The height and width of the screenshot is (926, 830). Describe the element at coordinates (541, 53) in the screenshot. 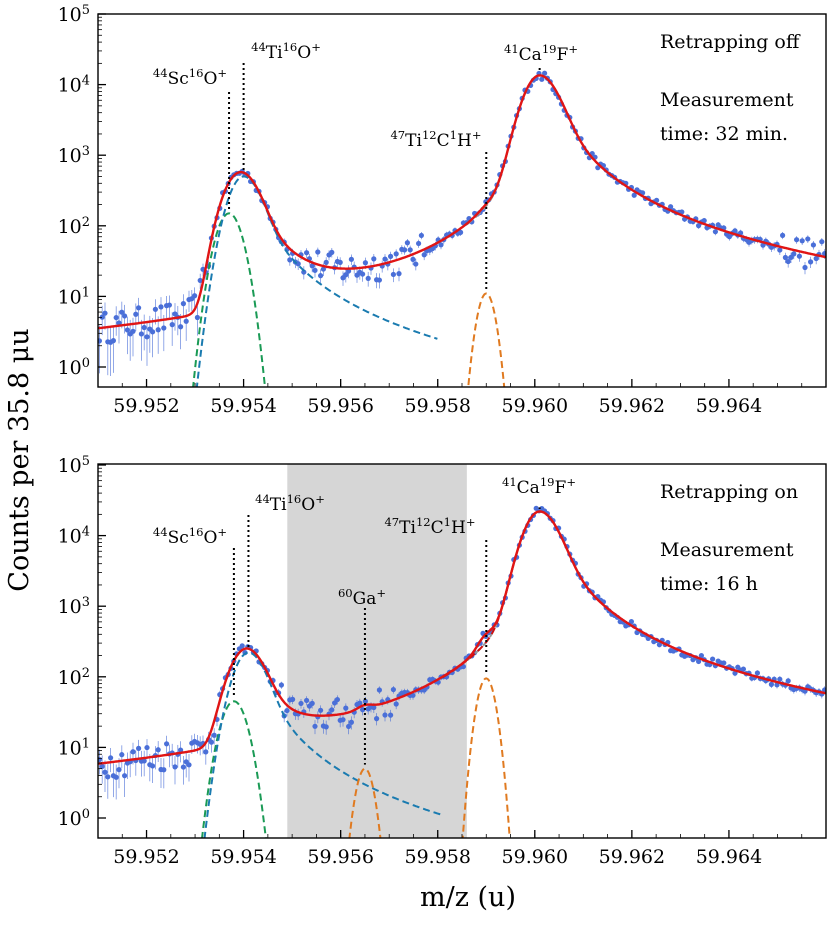

I see `peak-label: 41Ca19F+` at that location.